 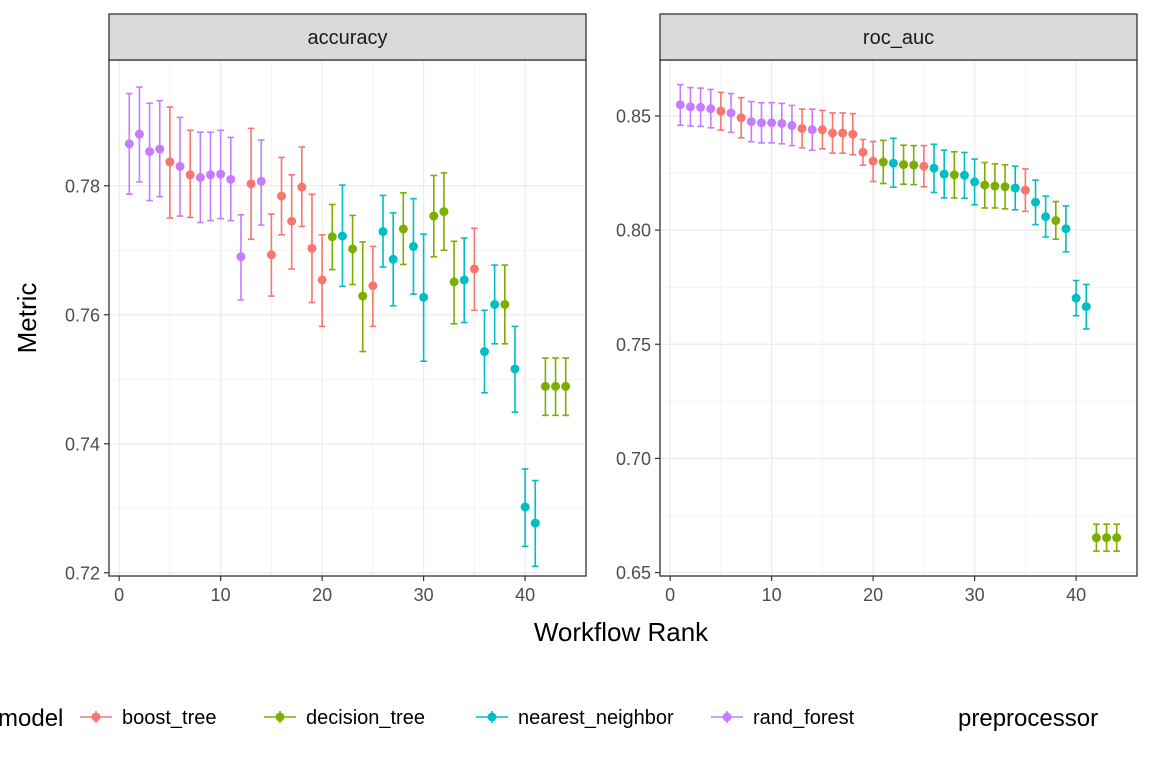 I want to click on y-tick-label: 0.80, so click(x=633, y=231).